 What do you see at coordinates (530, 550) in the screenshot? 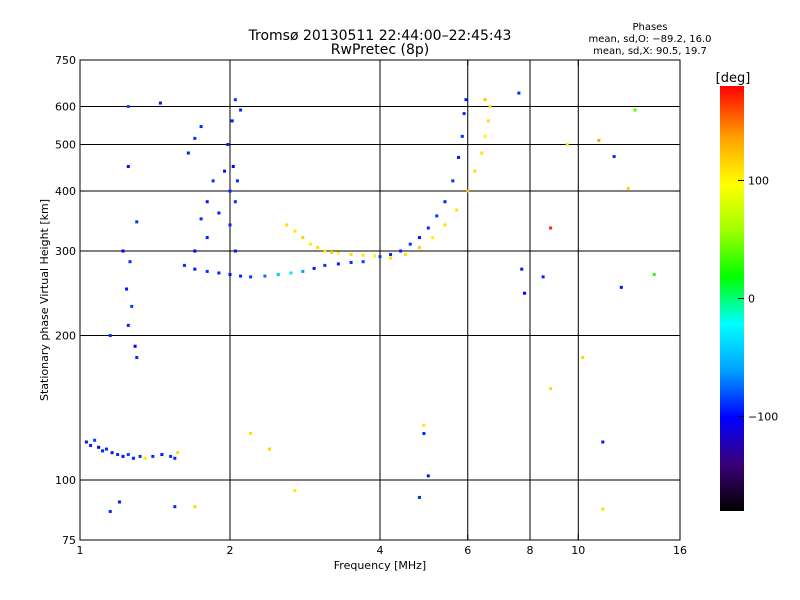
I see `x-tick-label: 8` at bounding box center [530, 550].